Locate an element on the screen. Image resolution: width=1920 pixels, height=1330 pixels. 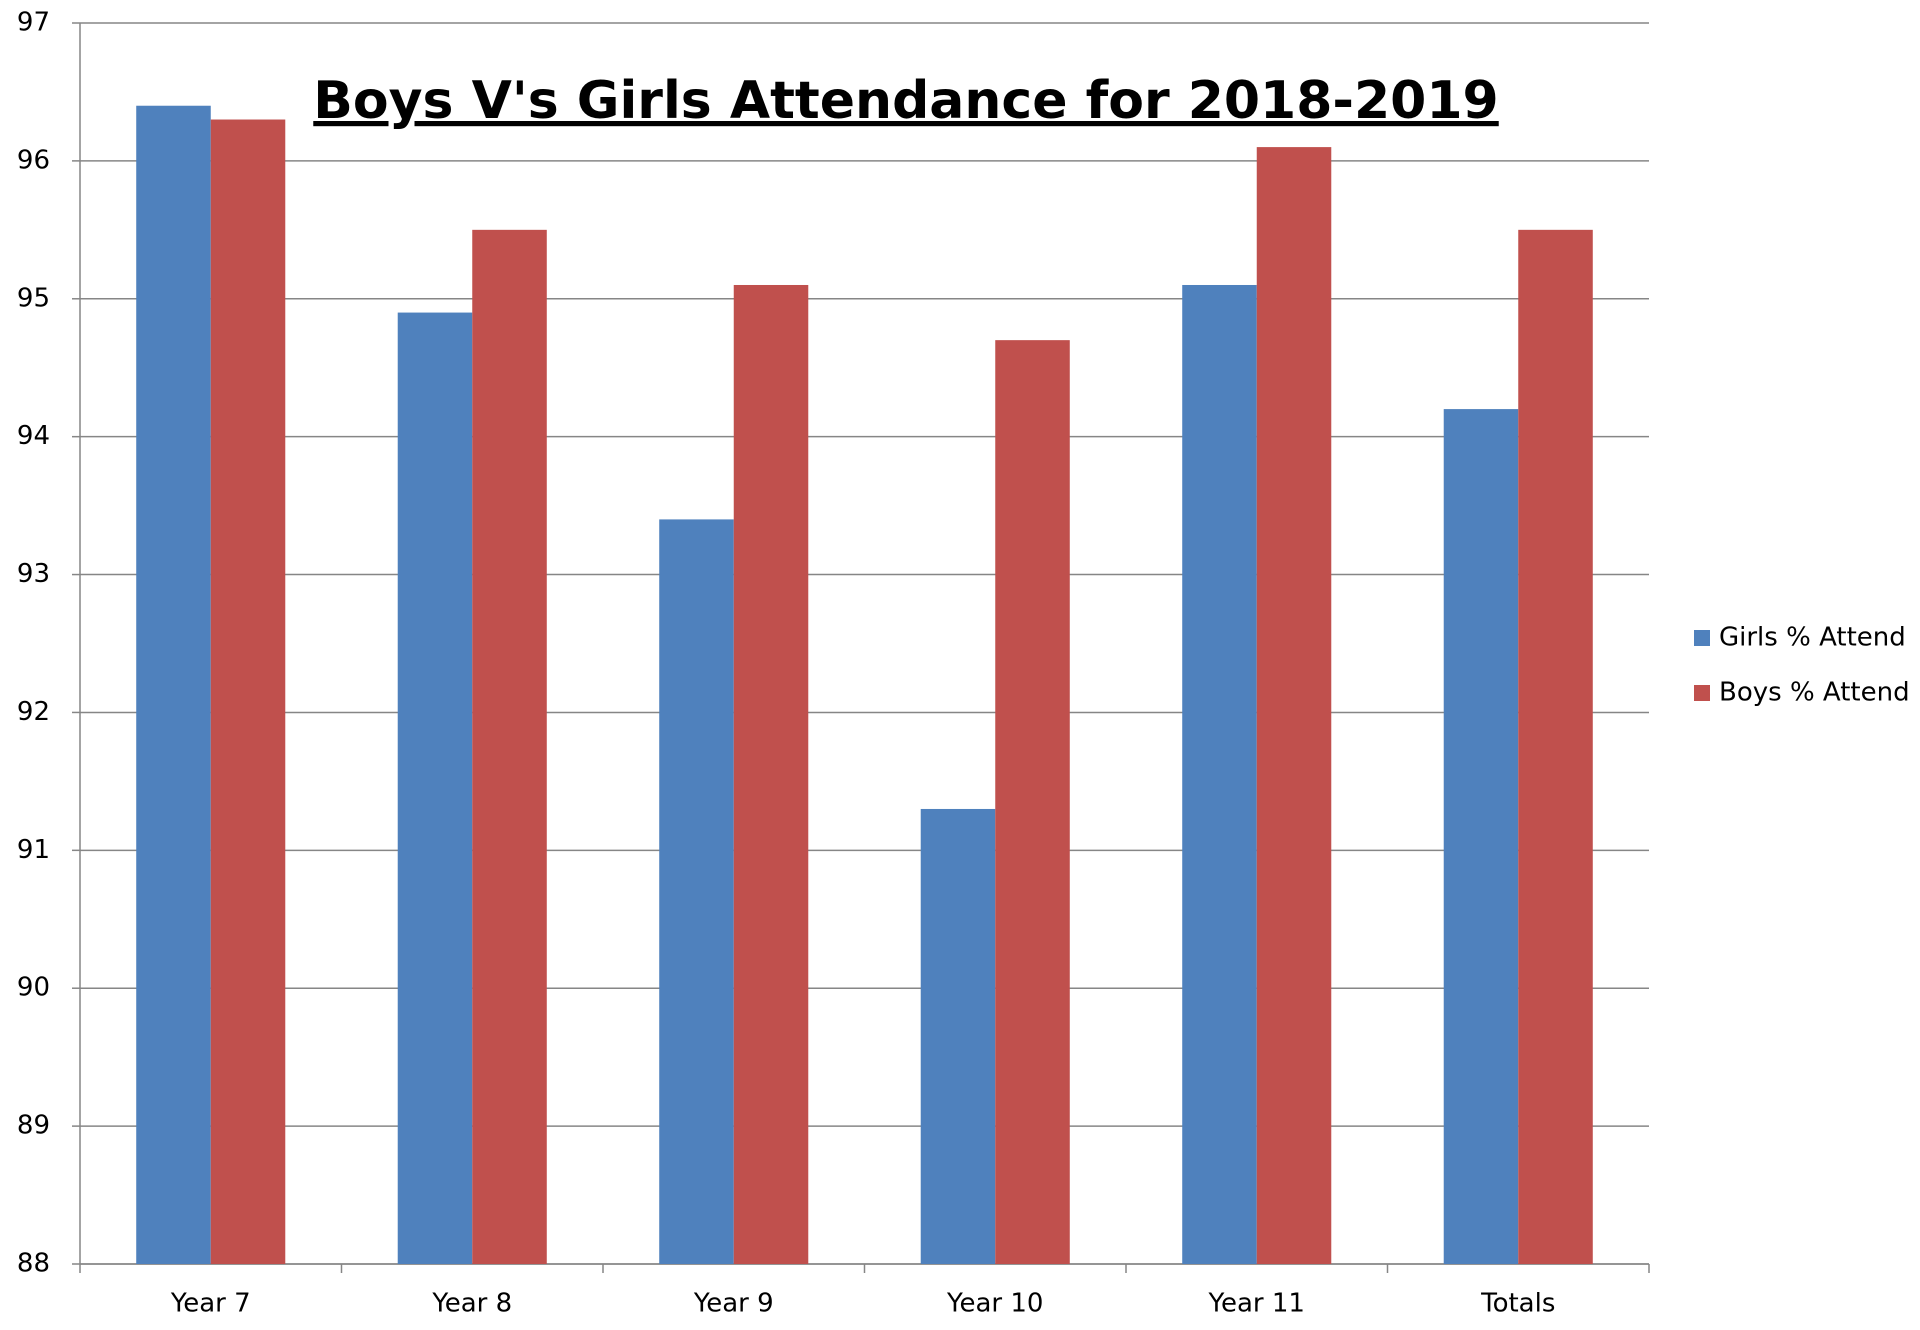
y-tick-label: 95 is located at coordinates (33, 298).